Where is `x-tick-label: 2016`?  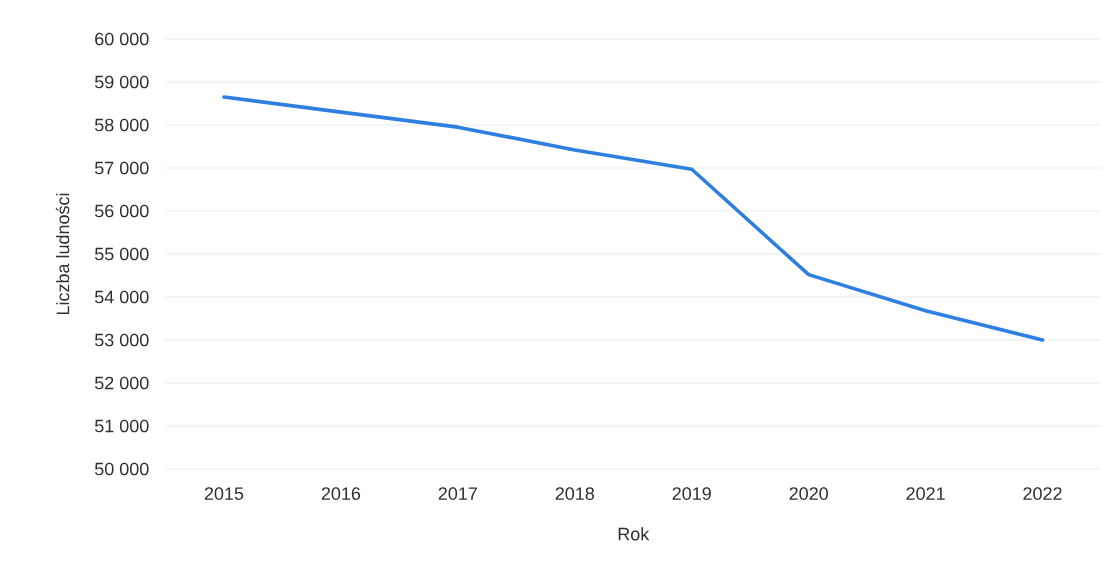
x-tick-label: 2016 is located at coordinates (341, 493).